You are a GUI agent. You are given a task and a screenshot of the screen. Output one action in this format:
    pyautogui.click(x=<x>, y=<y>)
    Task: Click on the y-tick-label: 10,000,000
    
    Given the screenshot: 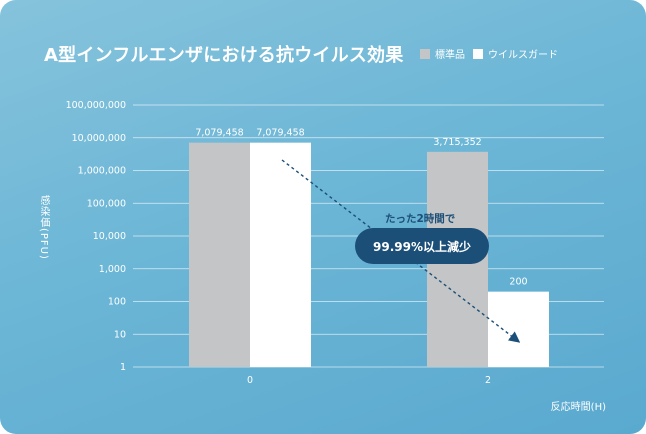 What is the action you would take?
    pyautogui.click(x=99, y=138)
    